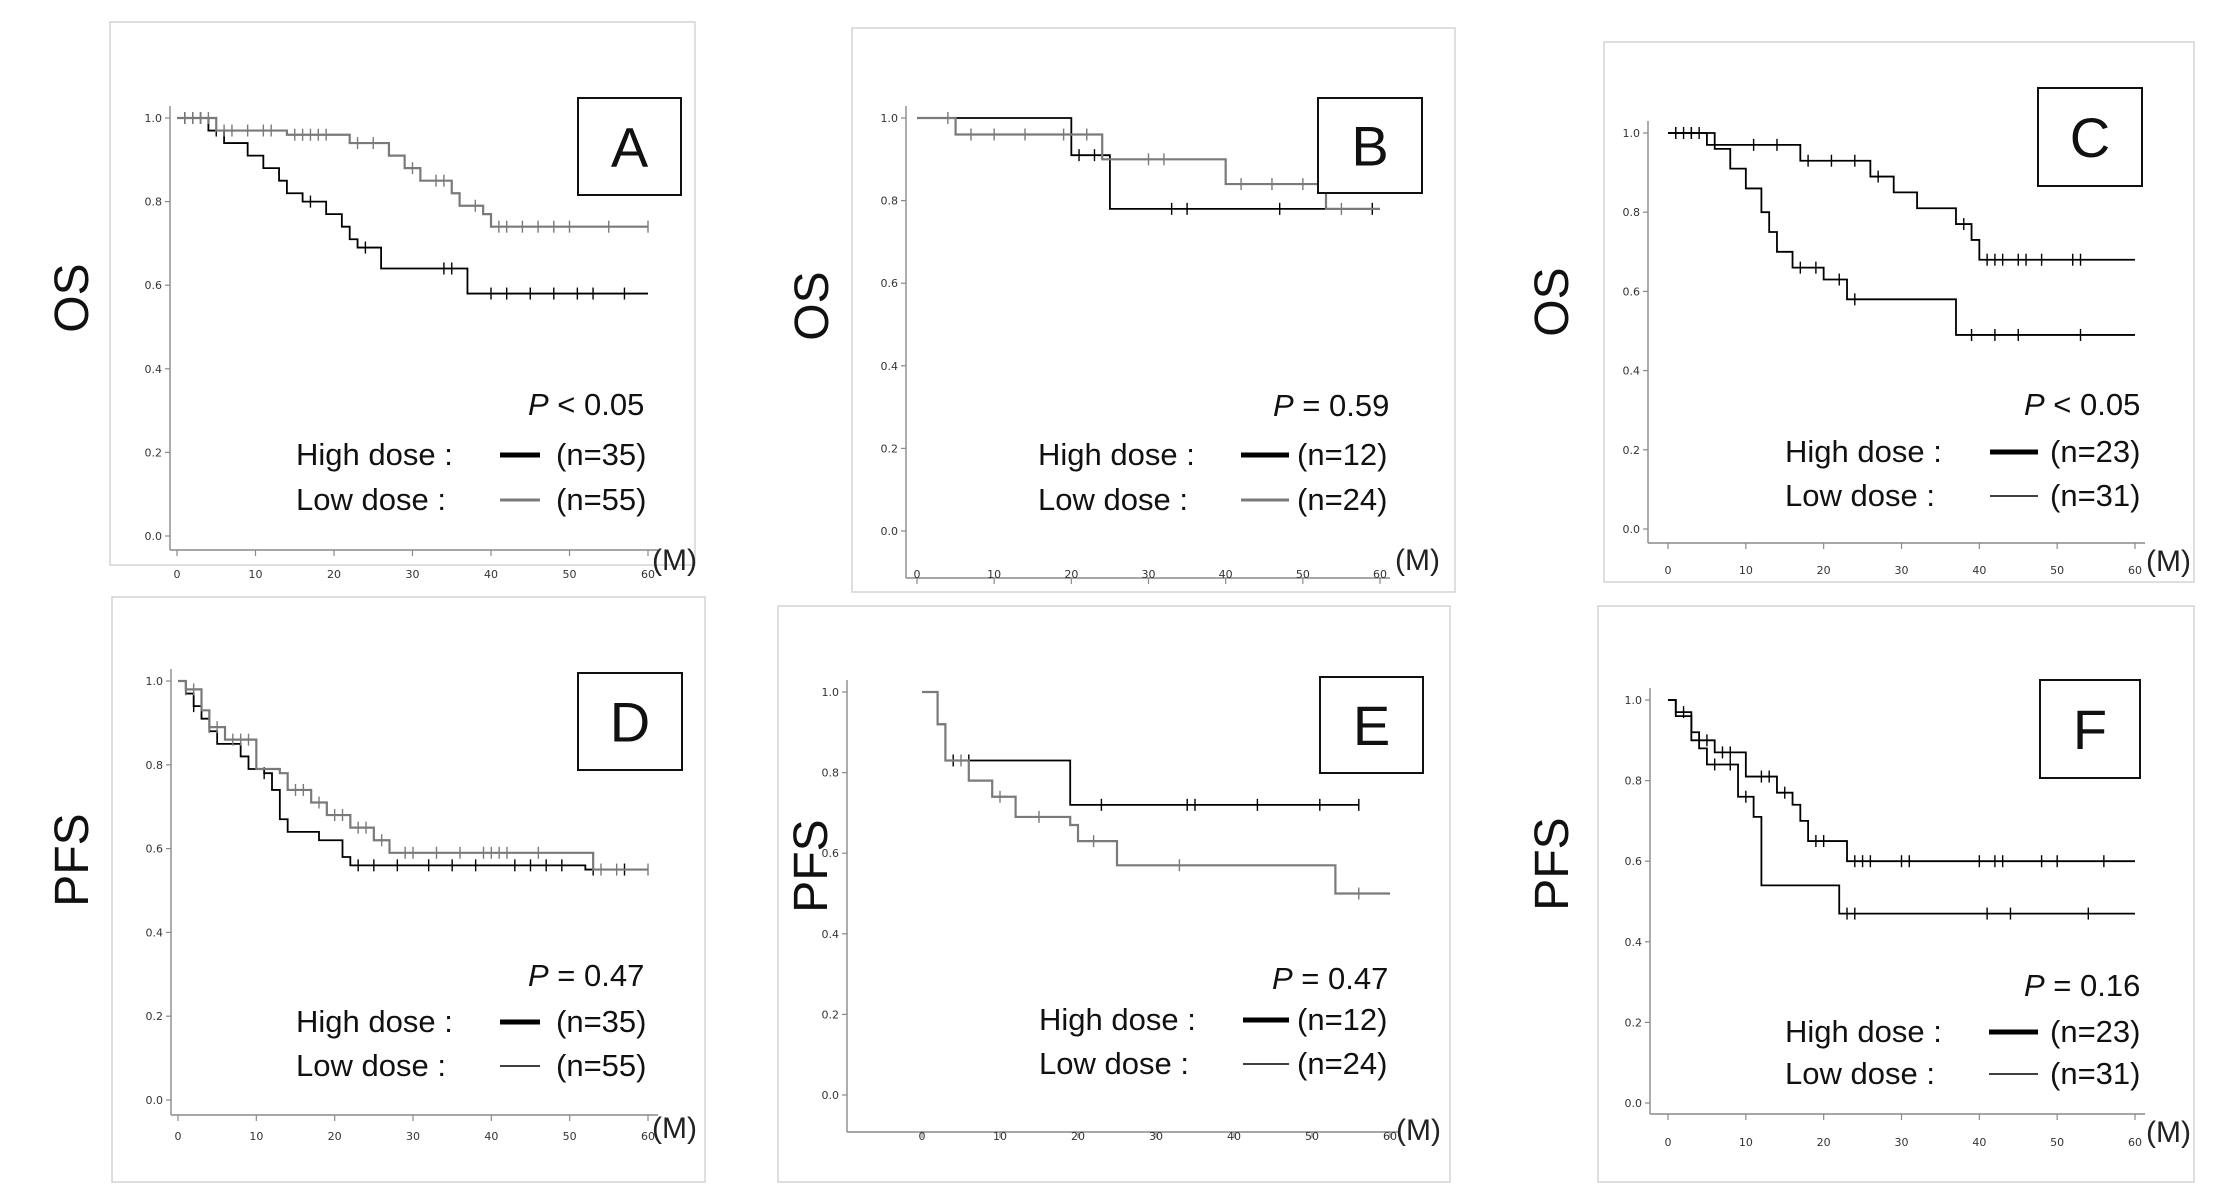 This screenshot has height=1184, width=2221. Describe the element at coordinates (586, 975) in the screenshot. I see `p-value: P = 0.47` at that location.